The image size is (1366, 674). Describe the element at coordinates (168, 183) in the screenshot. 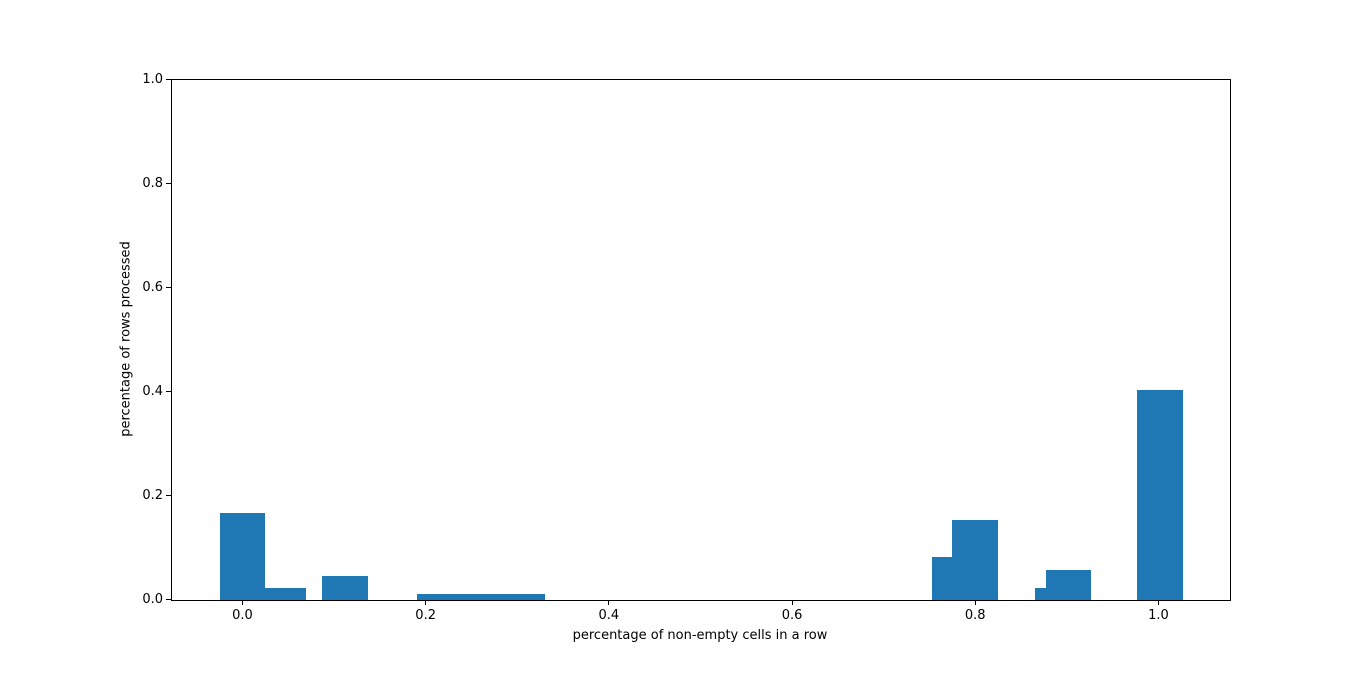

I see `y-tick-mark-0.8` at that location.